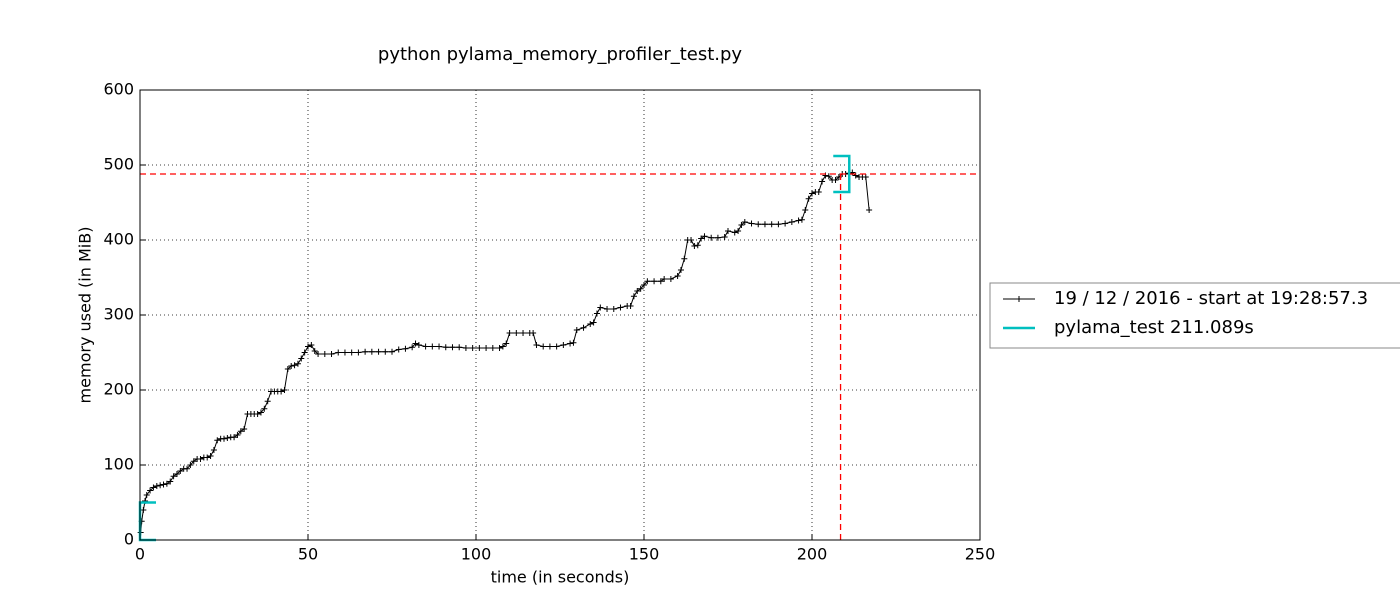 The height and width of the screenshot is (600, 1400). I want to click on legend-marker, so click(1019, 299).